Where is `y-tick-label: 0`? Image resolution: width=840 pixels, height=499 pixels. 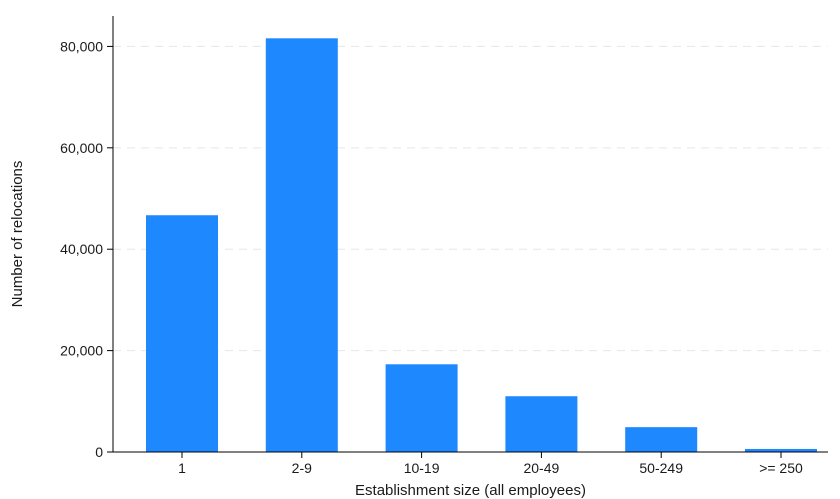
y-tick-label: 0 is located at coordinates (99, 452).